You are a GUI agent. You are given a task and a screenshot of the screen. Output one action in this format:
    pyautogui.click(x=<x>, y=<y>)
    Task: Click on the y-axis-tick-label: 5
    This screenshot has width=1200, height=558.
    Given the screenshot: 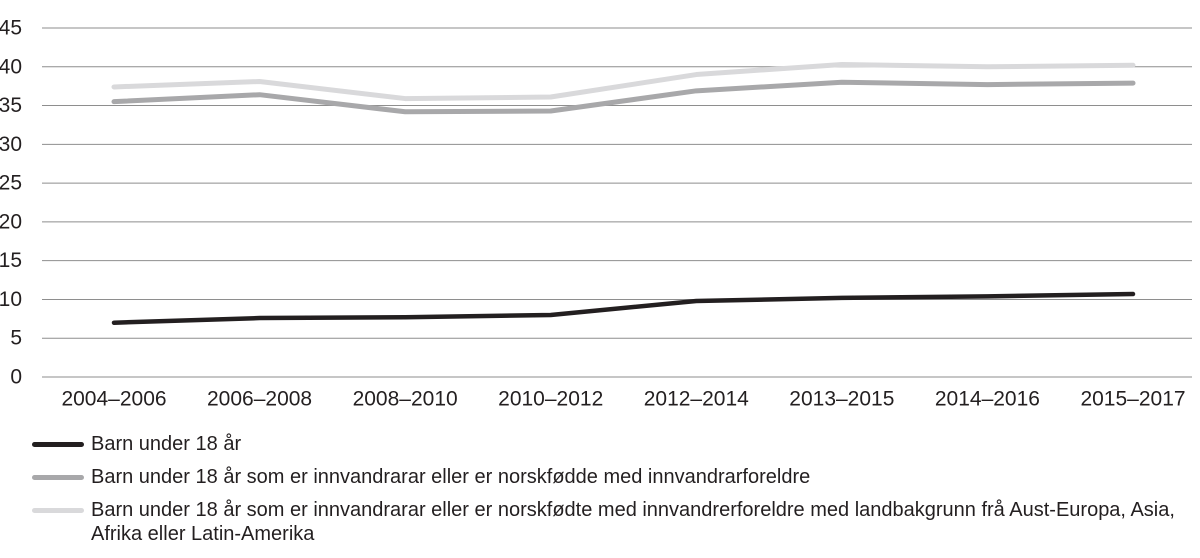 What is the action you would take?
    pyautogui.click(x=16, y=338)
    